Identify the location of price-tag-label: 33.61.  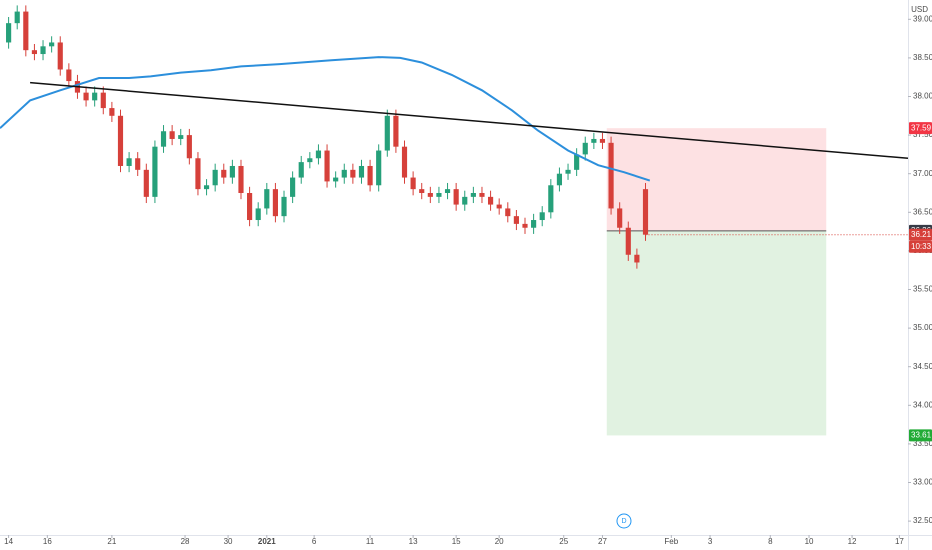
(921, 435).